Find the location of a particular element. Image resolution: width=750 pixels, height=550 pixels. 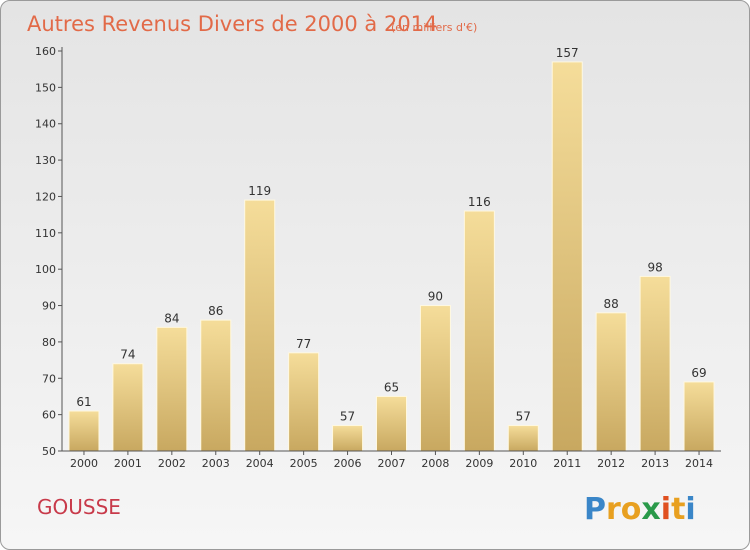

logo-letter: P is located at coordinates (595, 509).